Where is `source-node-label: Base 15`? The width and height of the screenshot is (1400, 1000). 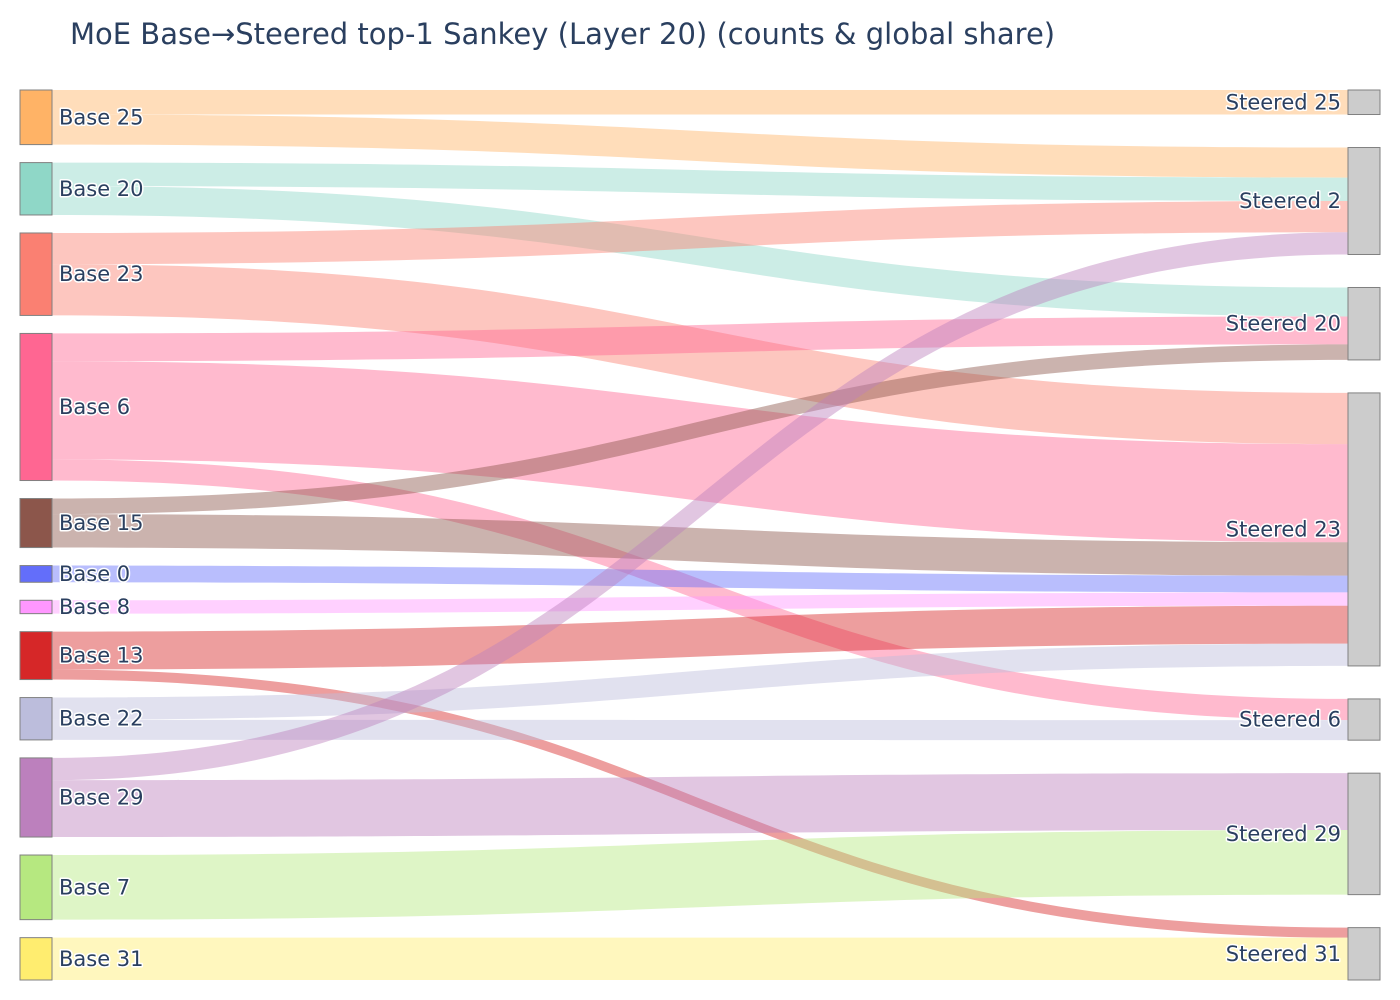 source-node-label: Base 15 is located at coordinates (101, 523).